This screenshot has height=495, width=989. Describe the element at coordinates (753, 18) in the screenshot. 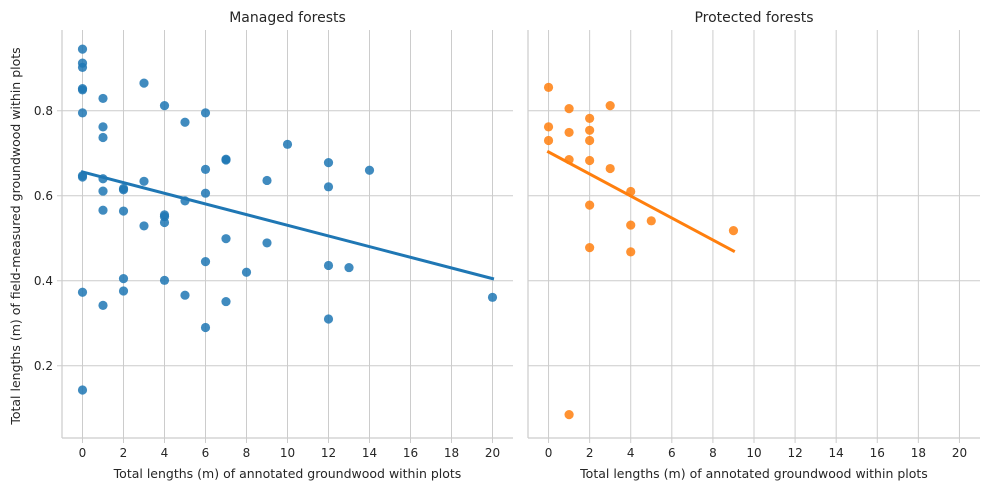

I see `panel-title: Protected forests` at that location.